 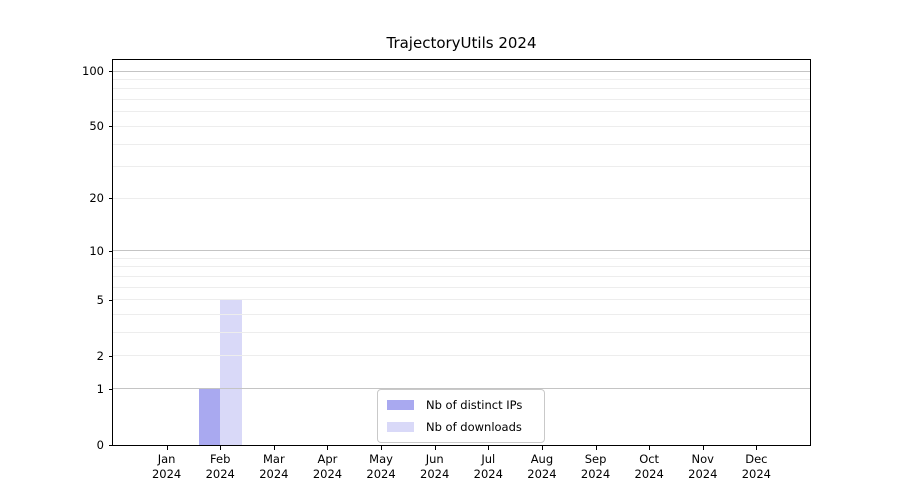 I want to click on x-tick-label: Oct 2024, so click(x=649, y=467).